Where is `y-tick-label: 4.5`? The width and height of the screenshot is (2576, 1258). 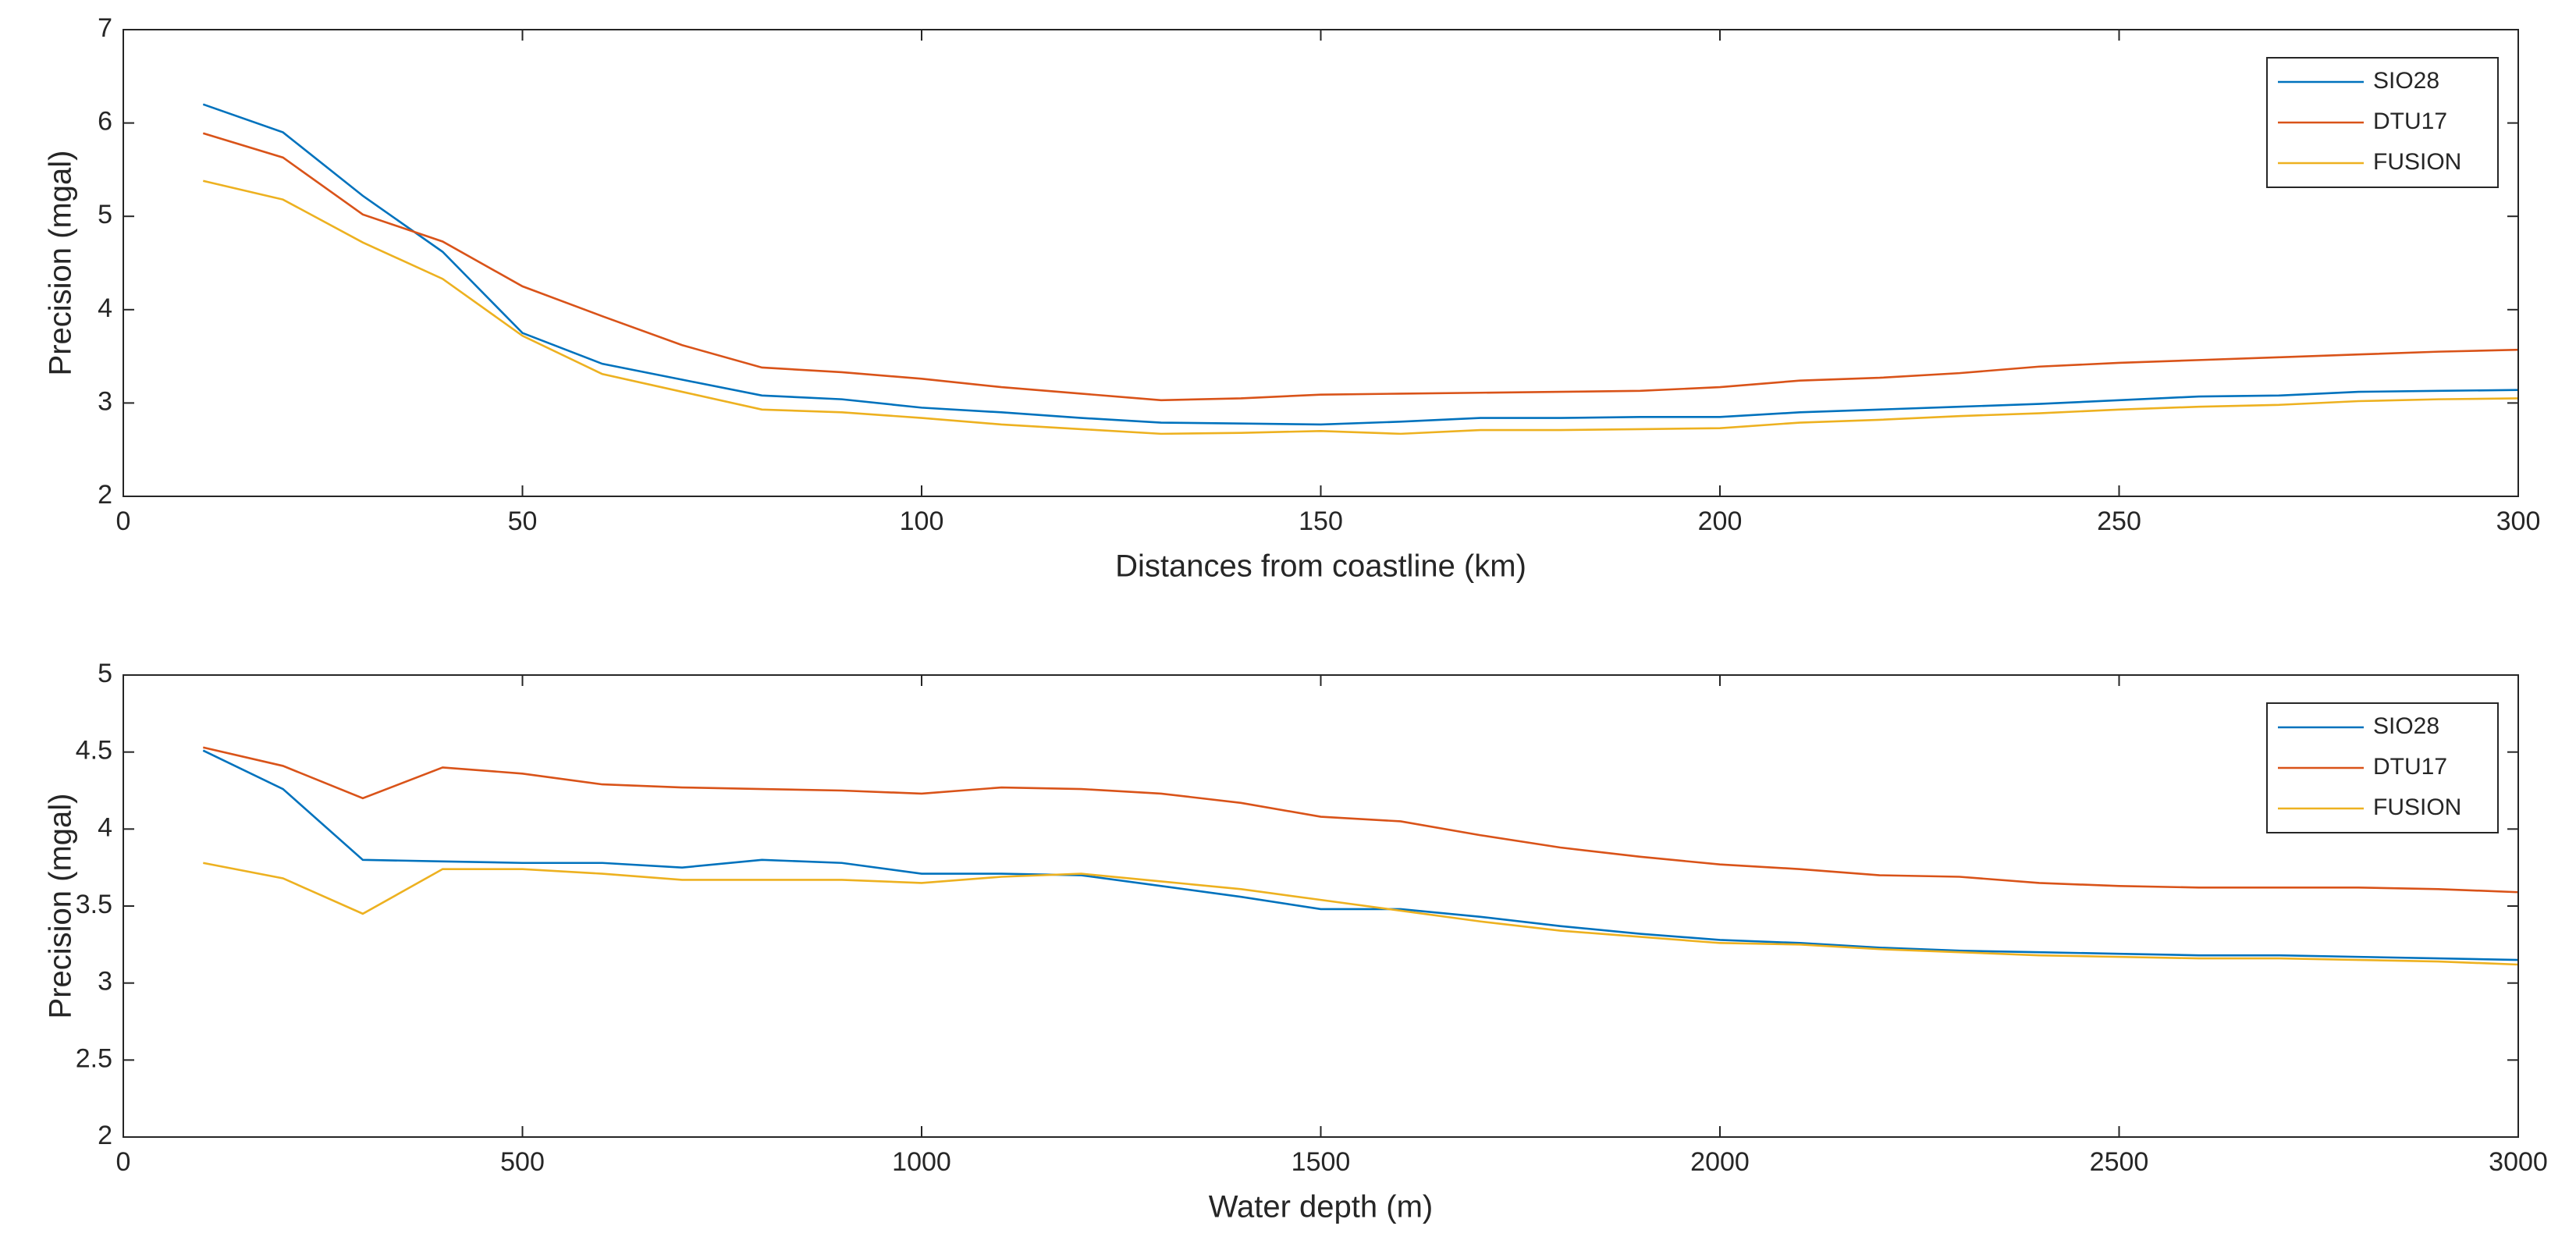 y-tick-label: 4.5 is located at coordinates (94, 751).